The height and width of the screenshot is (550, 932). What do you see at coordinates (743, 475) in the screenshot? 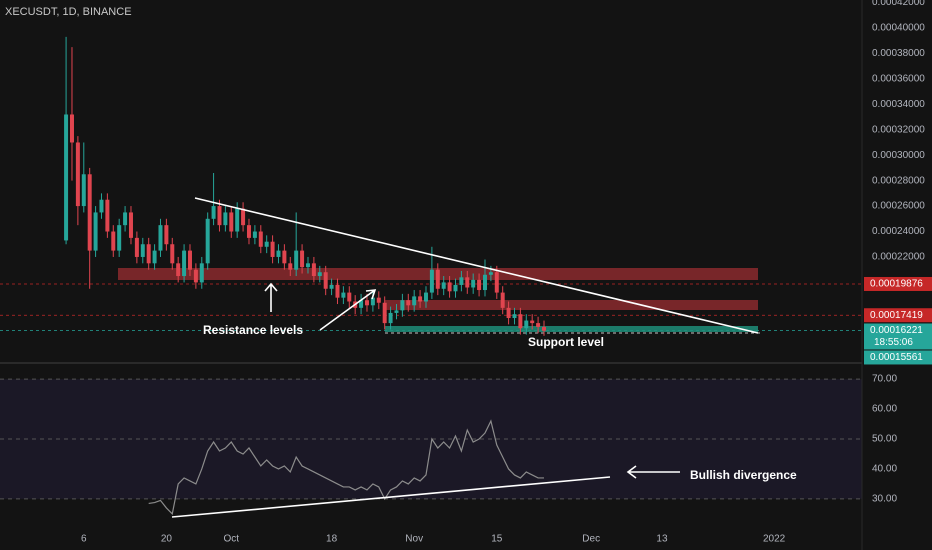
I see `annotation: Bullish divergence` at bounding box center [743, 475].